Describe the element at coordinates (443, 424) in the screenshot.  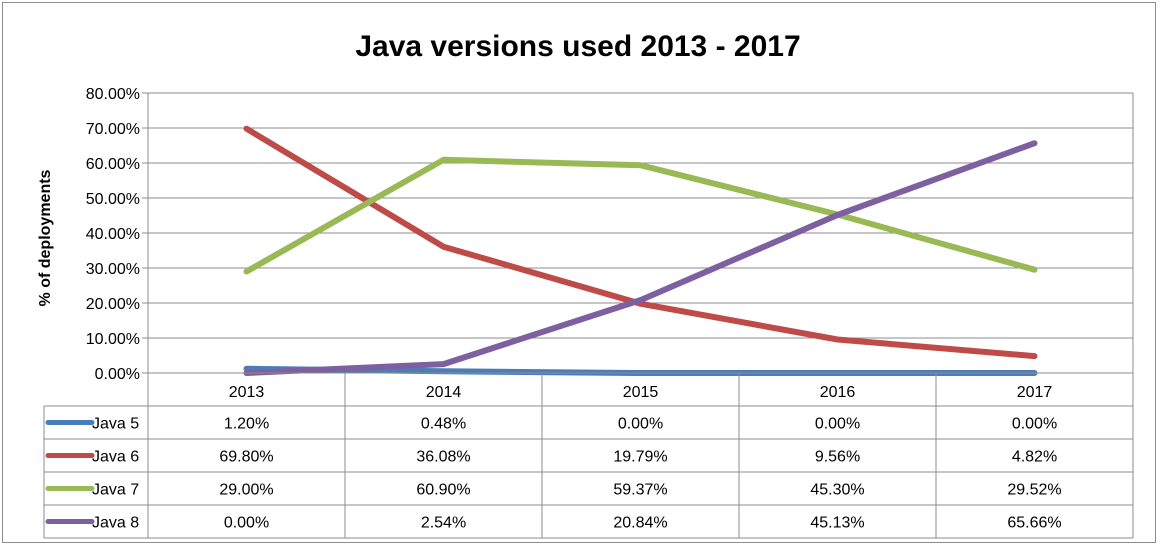
I see `table-cell-java-5: 0.48%` at that location.